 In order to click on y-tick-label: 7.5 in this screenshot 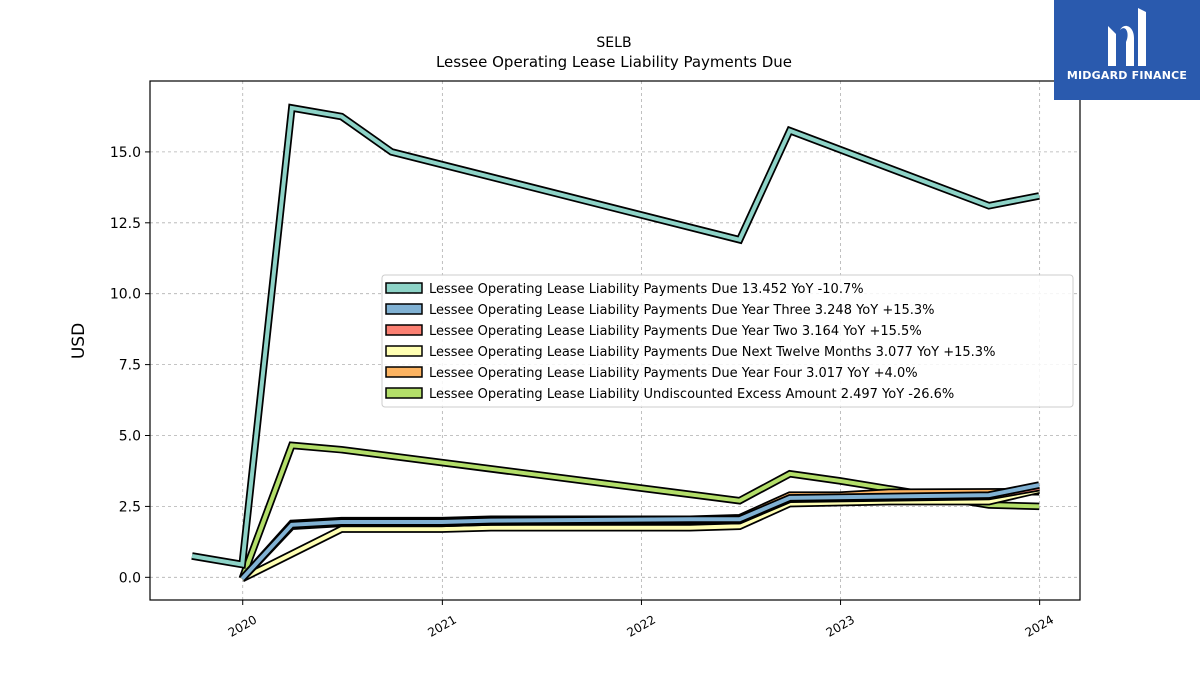, I will do `click(130, 366)`.